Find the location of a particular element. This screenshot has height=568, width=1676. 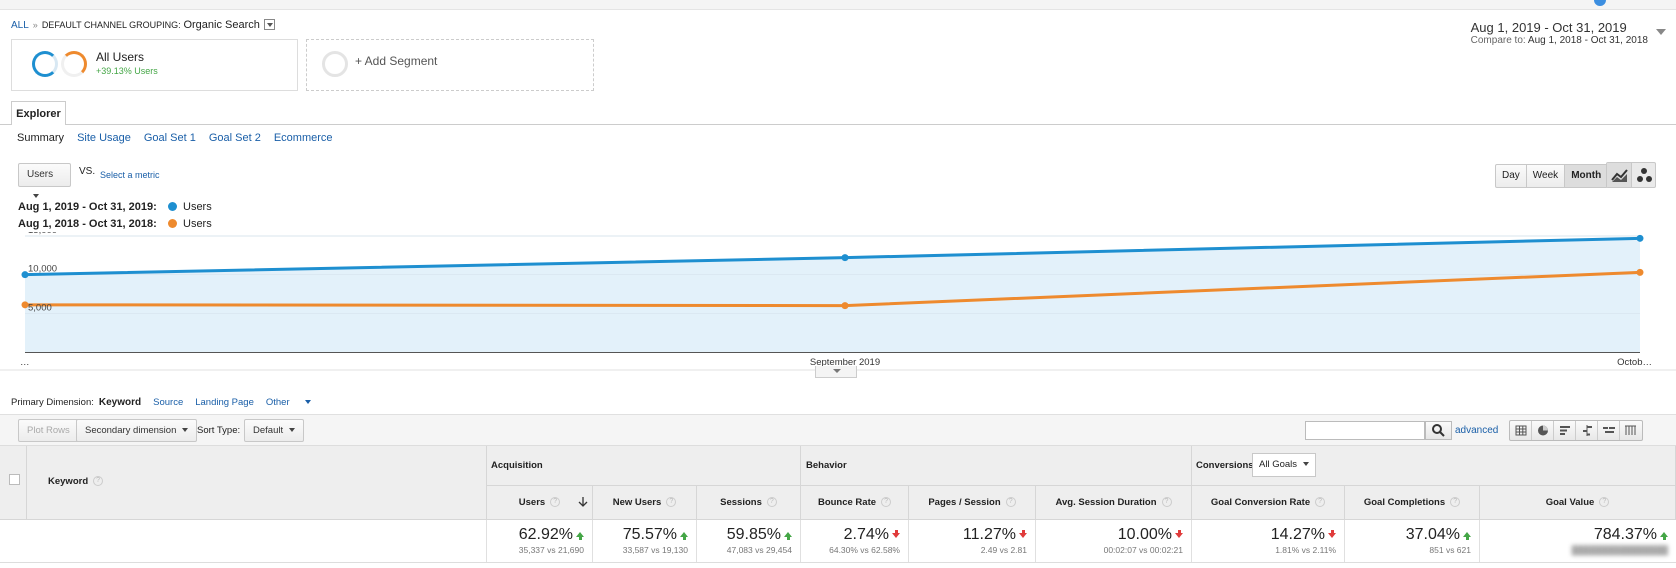

performance-view-button is located at coordinates (1565, 430).